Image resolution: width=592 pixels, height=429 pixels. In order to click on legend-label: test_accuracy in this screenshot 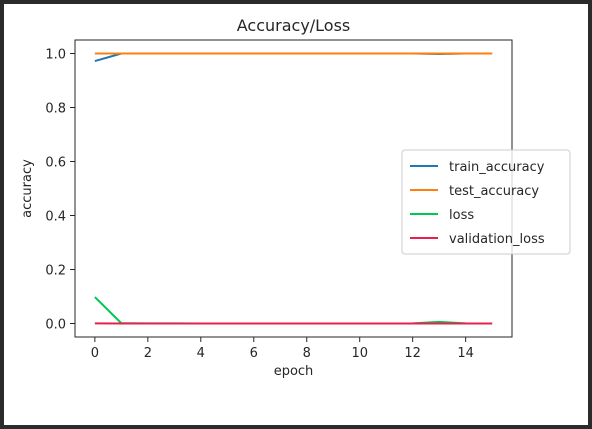, I will do `click(494, 191)`.